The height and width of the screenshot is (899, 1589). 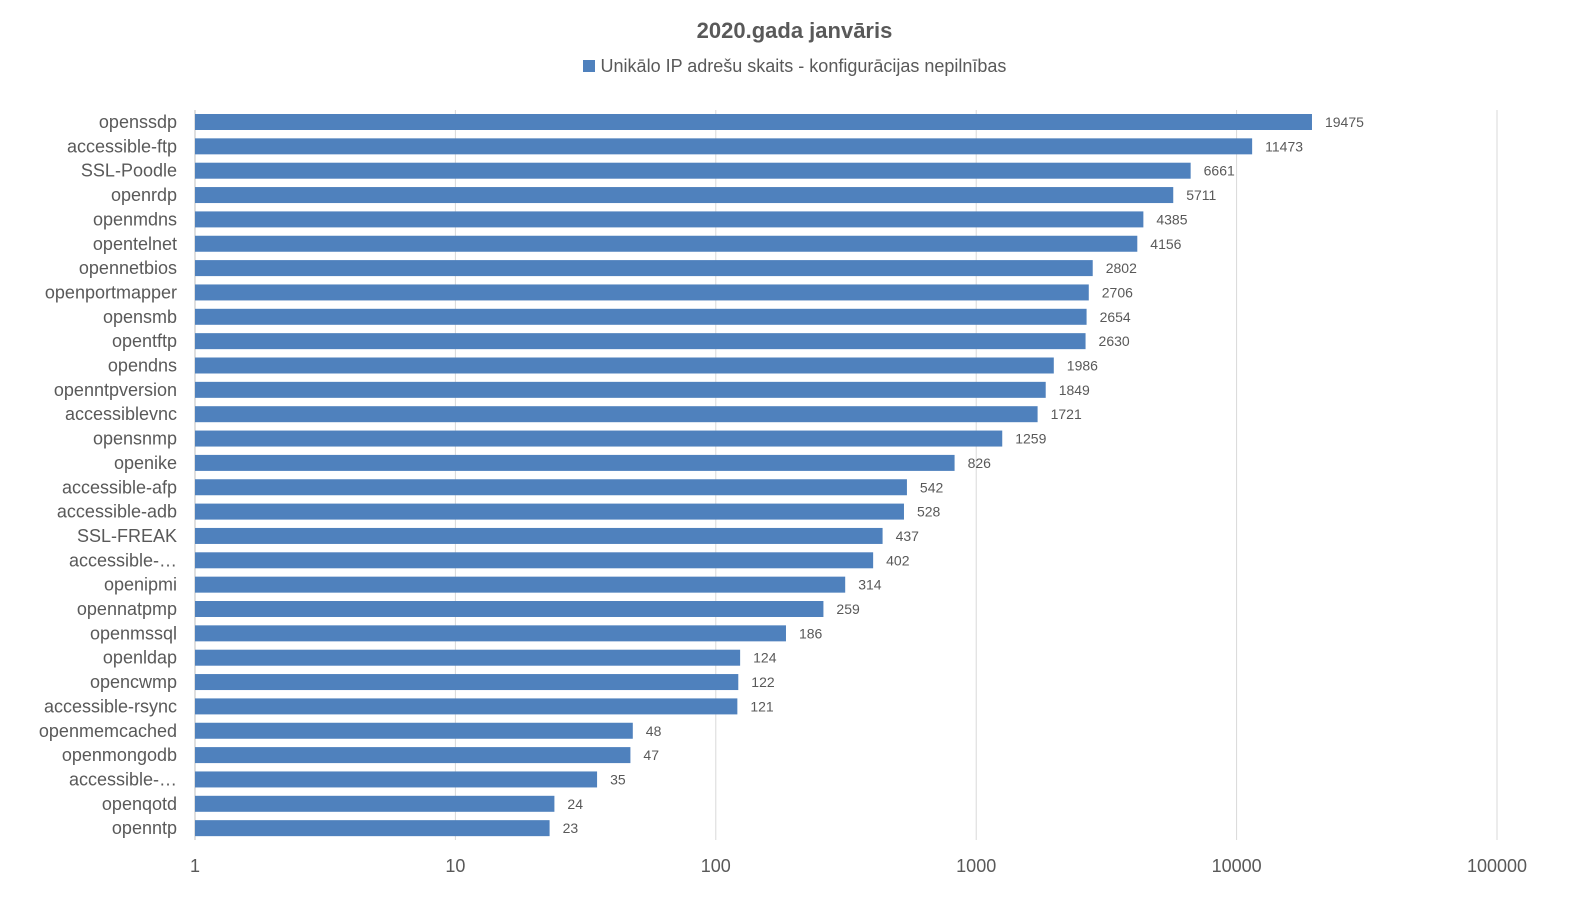 I want to click on category-label: accessible-adb, so click(x=117, y=512).